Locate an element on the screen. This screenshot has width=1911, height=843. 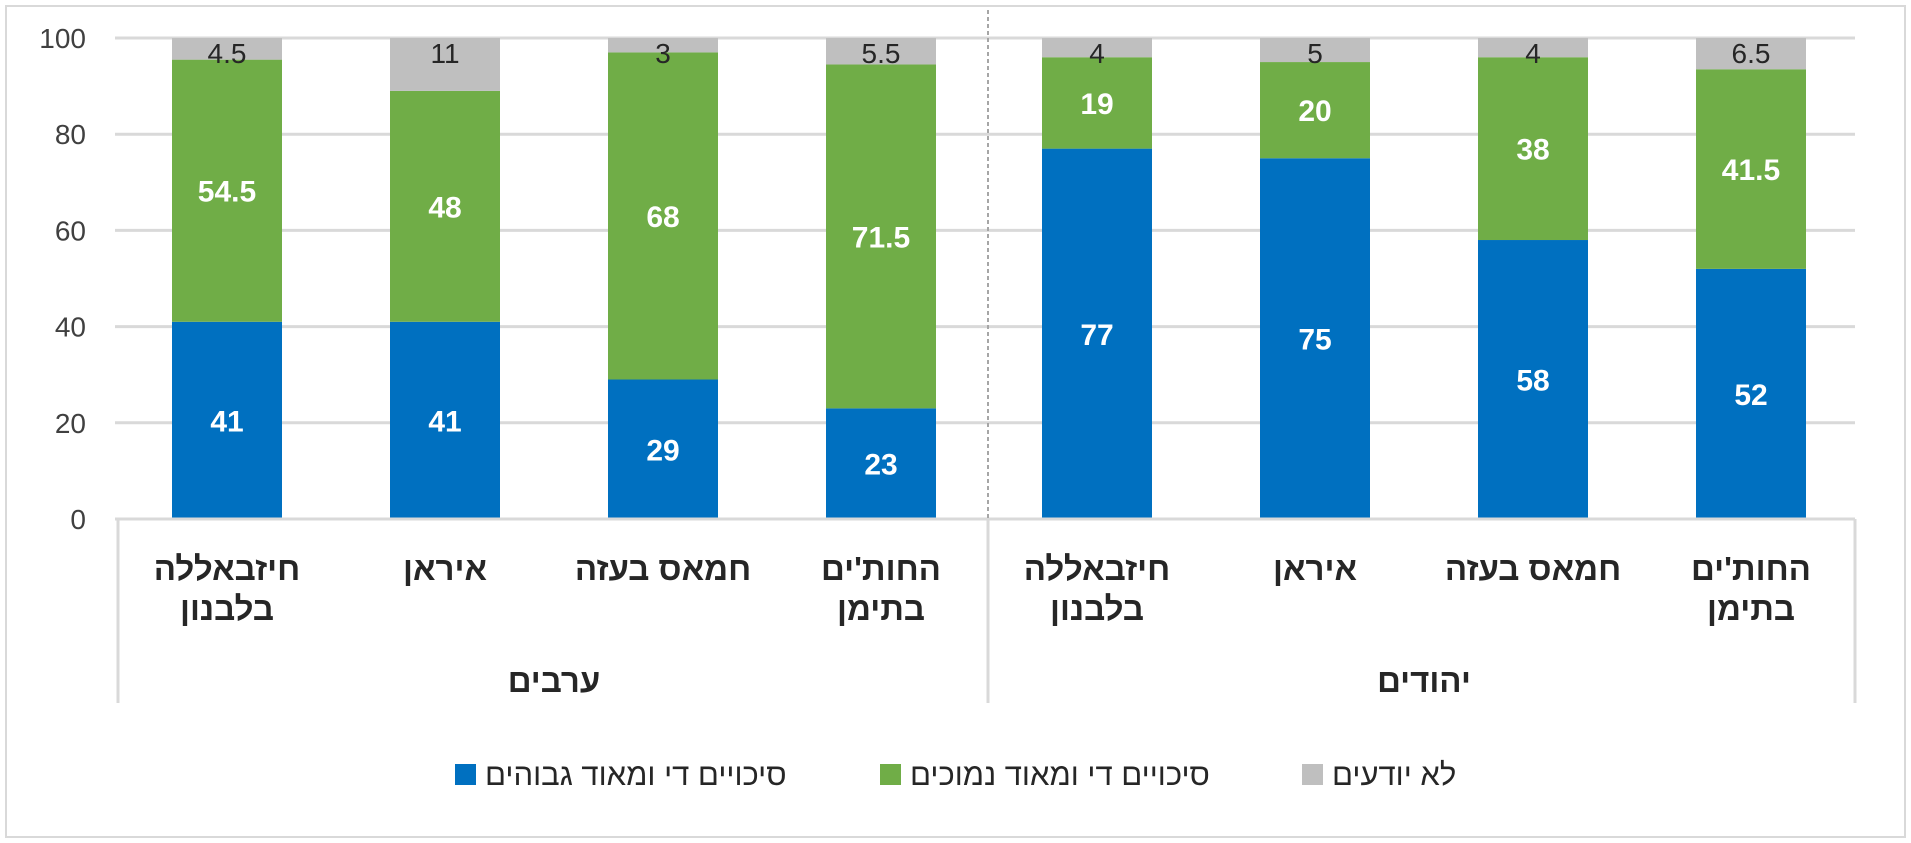
data-label: 23 is located at coordinates (880, 465).